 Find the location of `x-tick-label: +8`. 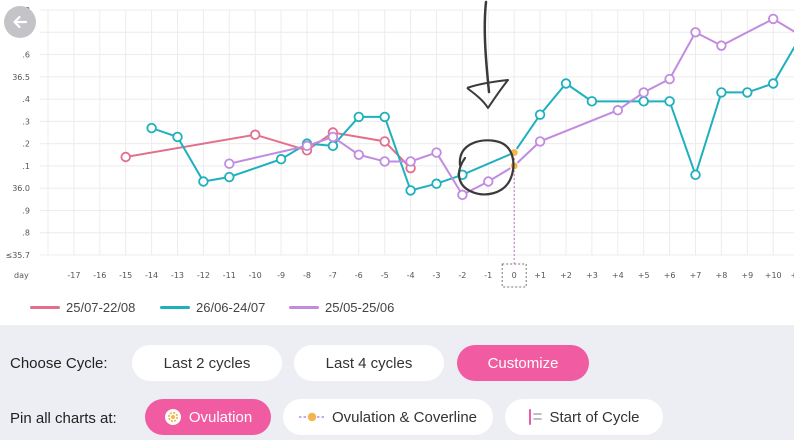

x-tick-label: +8 is located at coordinates (722, 275).